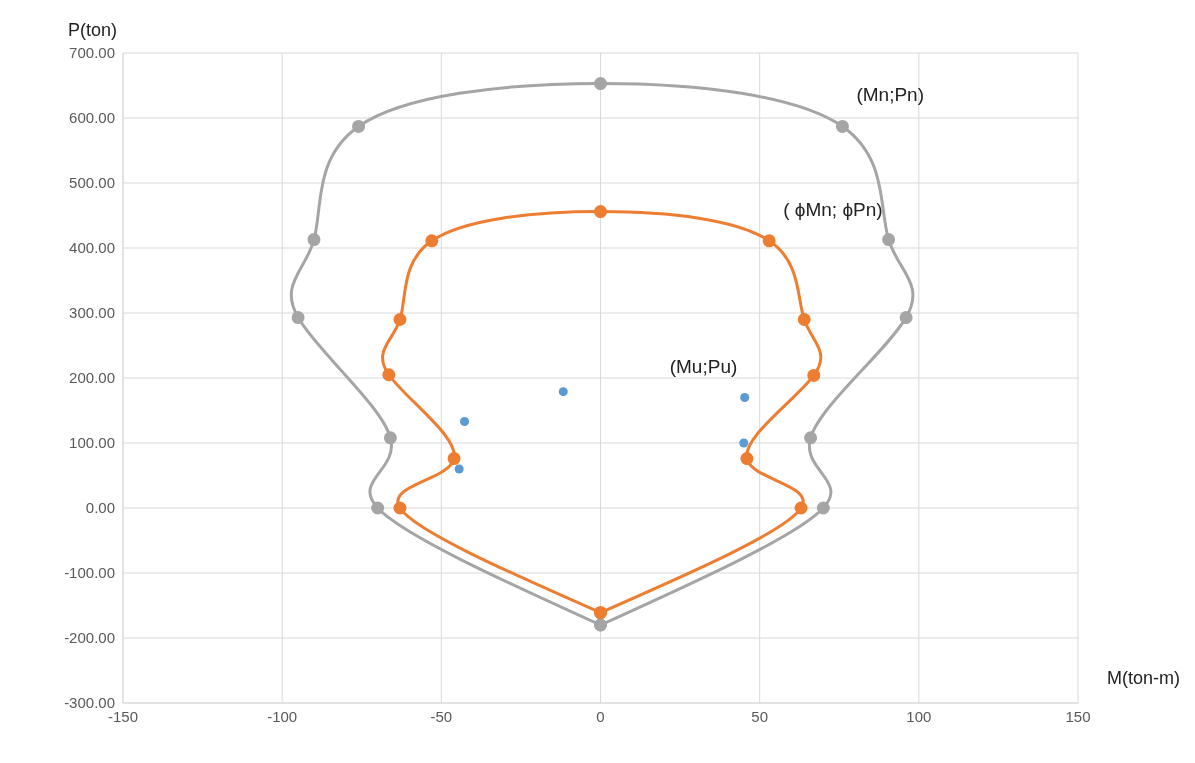 The height and width of the screenshot is (763, 1195). Describe the element at coordinates (92, 53) in the screenshot. I see `y-tick-label: 700.00` at that location.